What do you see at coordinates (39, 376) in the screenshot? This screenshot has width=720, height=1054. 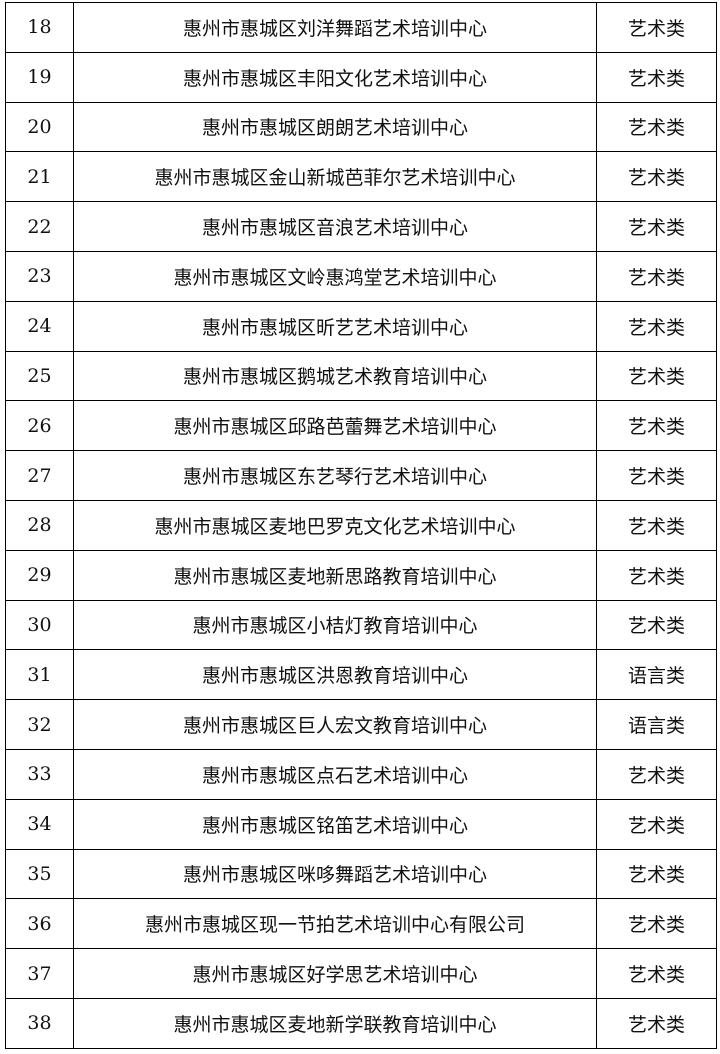 I see `row-number: 25` at bounding box center [39, 376].